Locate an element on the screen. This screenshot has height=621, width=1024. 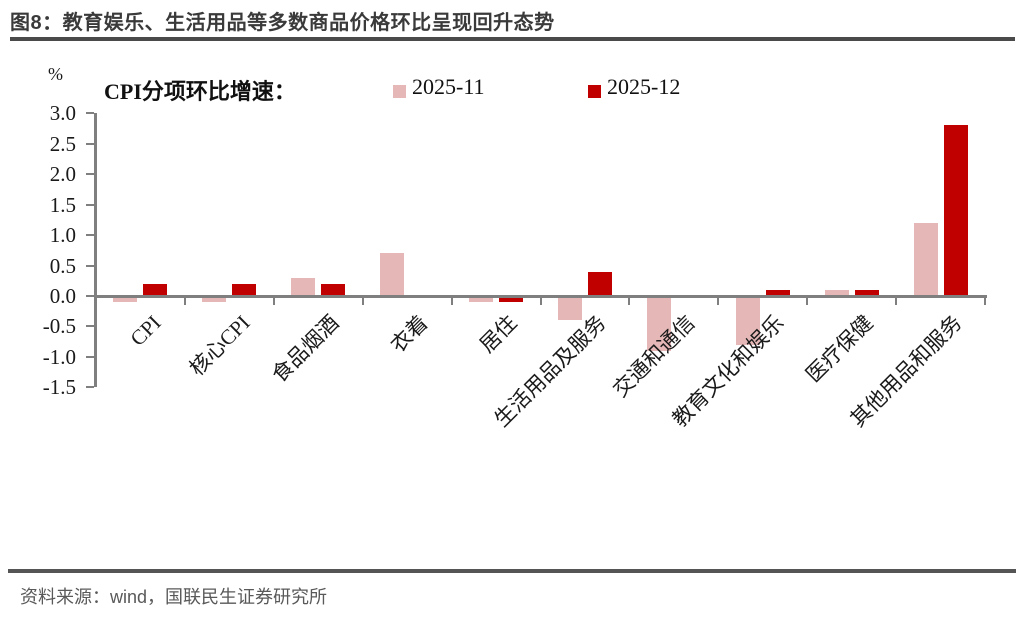
bar-2025-12-教育文化和娱乐 is located at coordinates (777, 292).